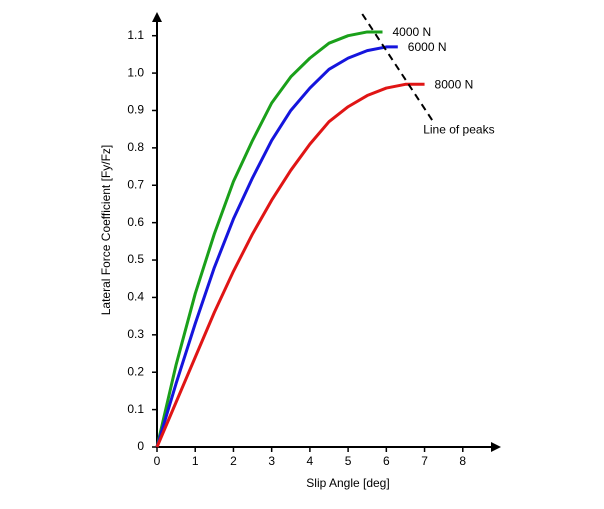 The image size is (604, 509). What do you see at coordinates (462, 461) in the screenshot?
I see `x-tick-label: 8` at bounding box center [462, 461].